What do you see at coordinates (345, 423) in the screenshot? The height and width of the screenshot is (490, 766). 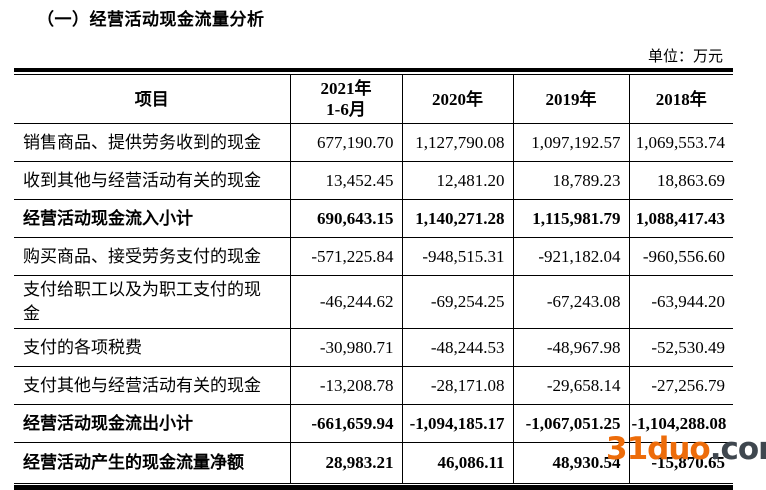 I see `row-value-cell: -661,659.94` at bounding box center [345, 423].